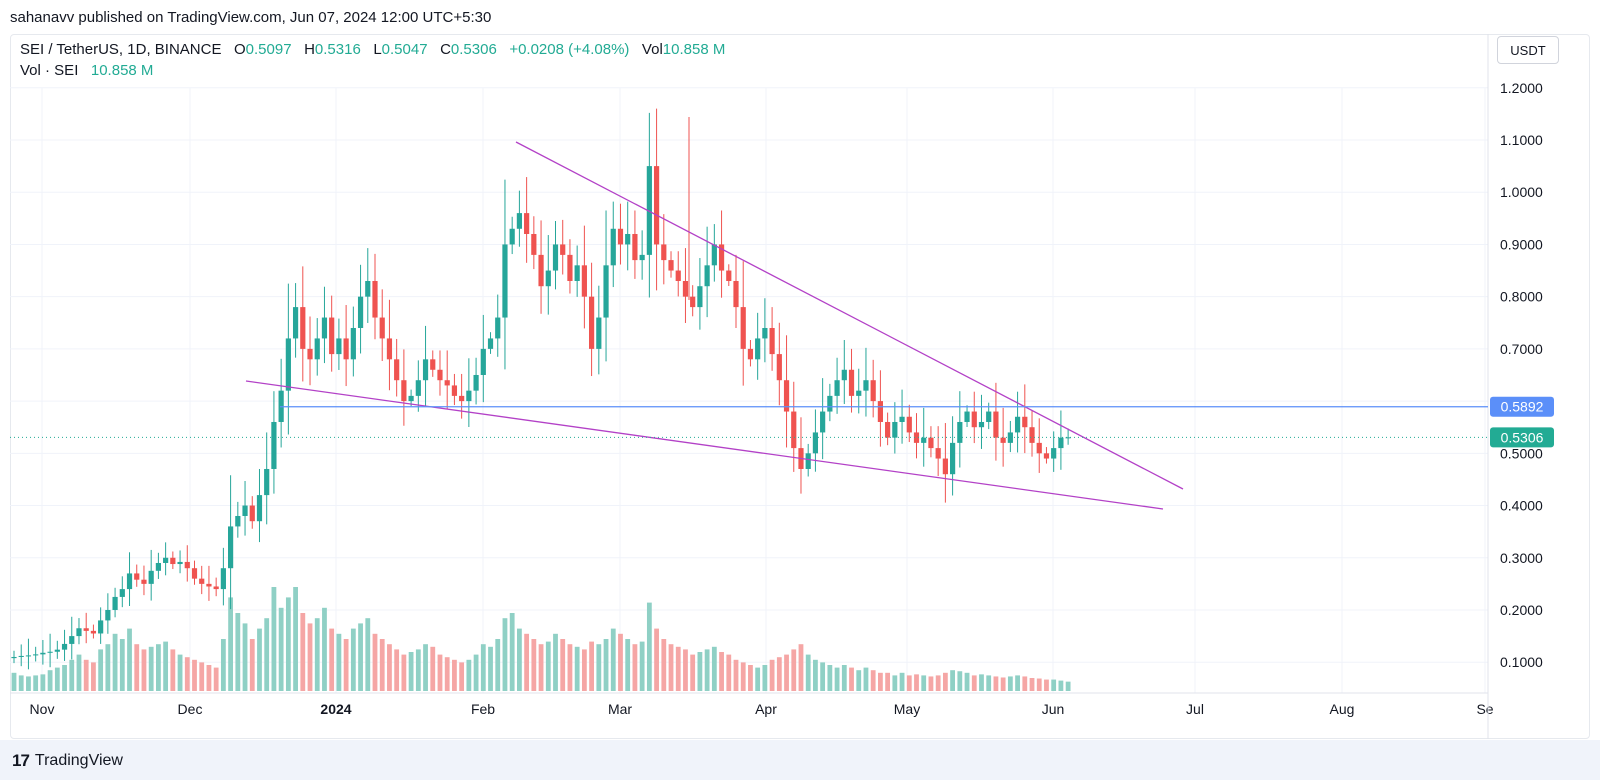 This screenshot has height=780, width=1600. What do you see at coordinates (483, 709) in the screenshot?
I see `x-tick-label: Feb` at bounding box center [483, 709].